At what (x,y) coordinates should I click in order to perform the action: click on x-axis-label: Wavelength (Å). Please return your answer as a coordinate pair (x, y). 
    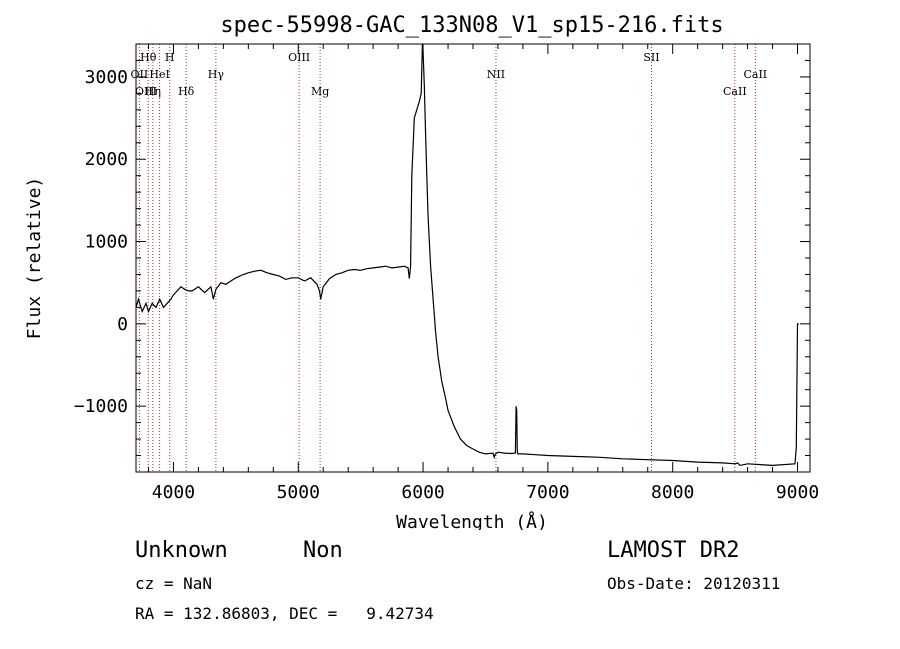
    Looking at the image, I should click on (472, 520).